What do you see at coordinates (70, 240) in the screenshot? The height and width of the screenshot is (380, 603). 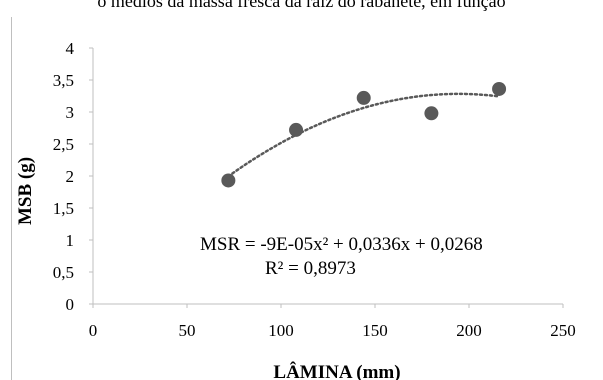 I see `y-tick-label: 1` at bounding box center [70, 240].